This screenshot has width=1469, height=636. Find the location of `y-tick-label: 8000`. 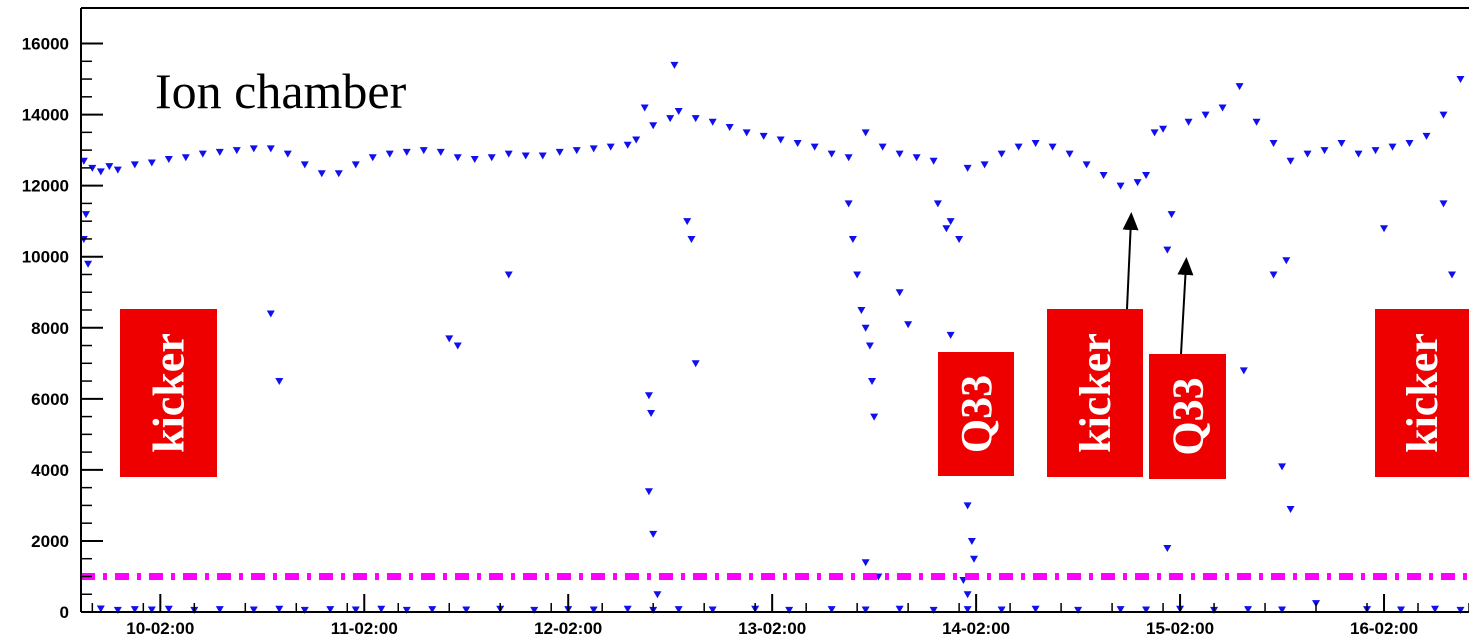

y-tick-label: 8000 is located at coordinates (50, 328).